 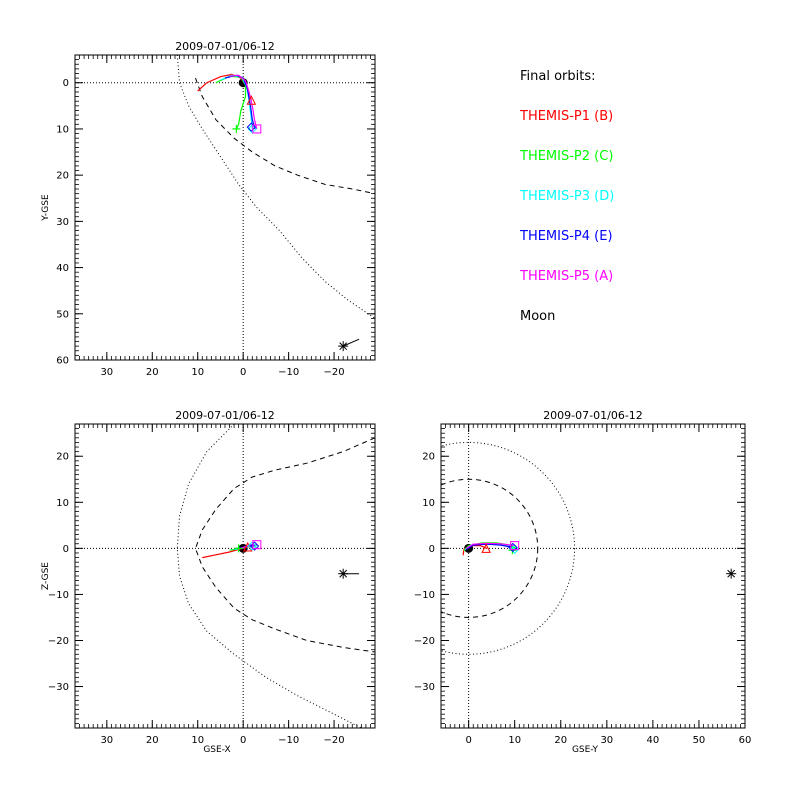 I want to click on orbit-line-p2, so click(x=489, y=547).